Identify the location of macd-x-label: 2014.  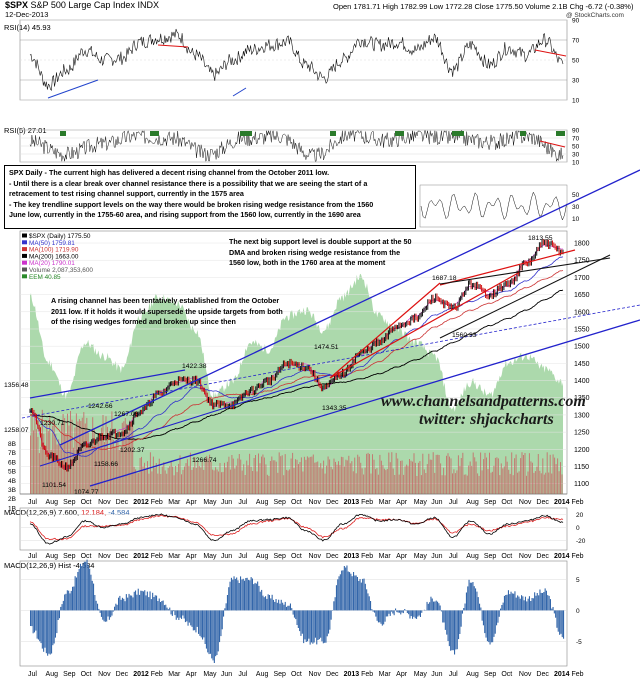
(562, 556).